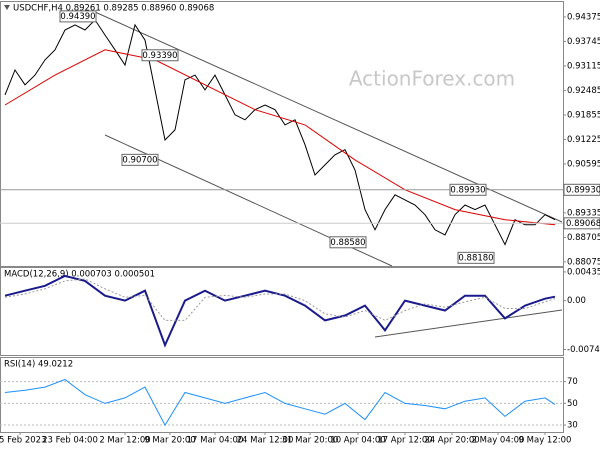  Describe the element at coordinates (23, 441) in the screenshot. I see `x-tick-label: 15 Feb 2023` at that location.